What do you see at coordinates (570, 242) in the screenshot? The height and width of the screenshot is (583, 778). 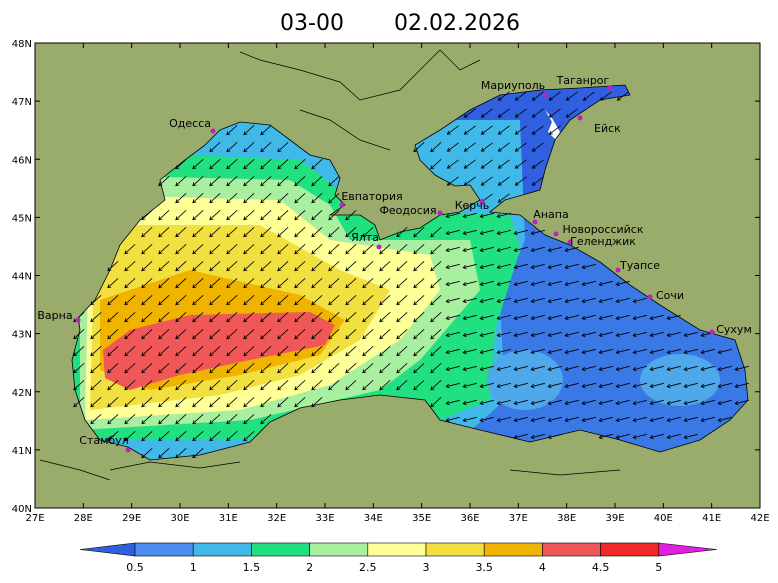 I see `city-dot` at bounding box center [570, 242].